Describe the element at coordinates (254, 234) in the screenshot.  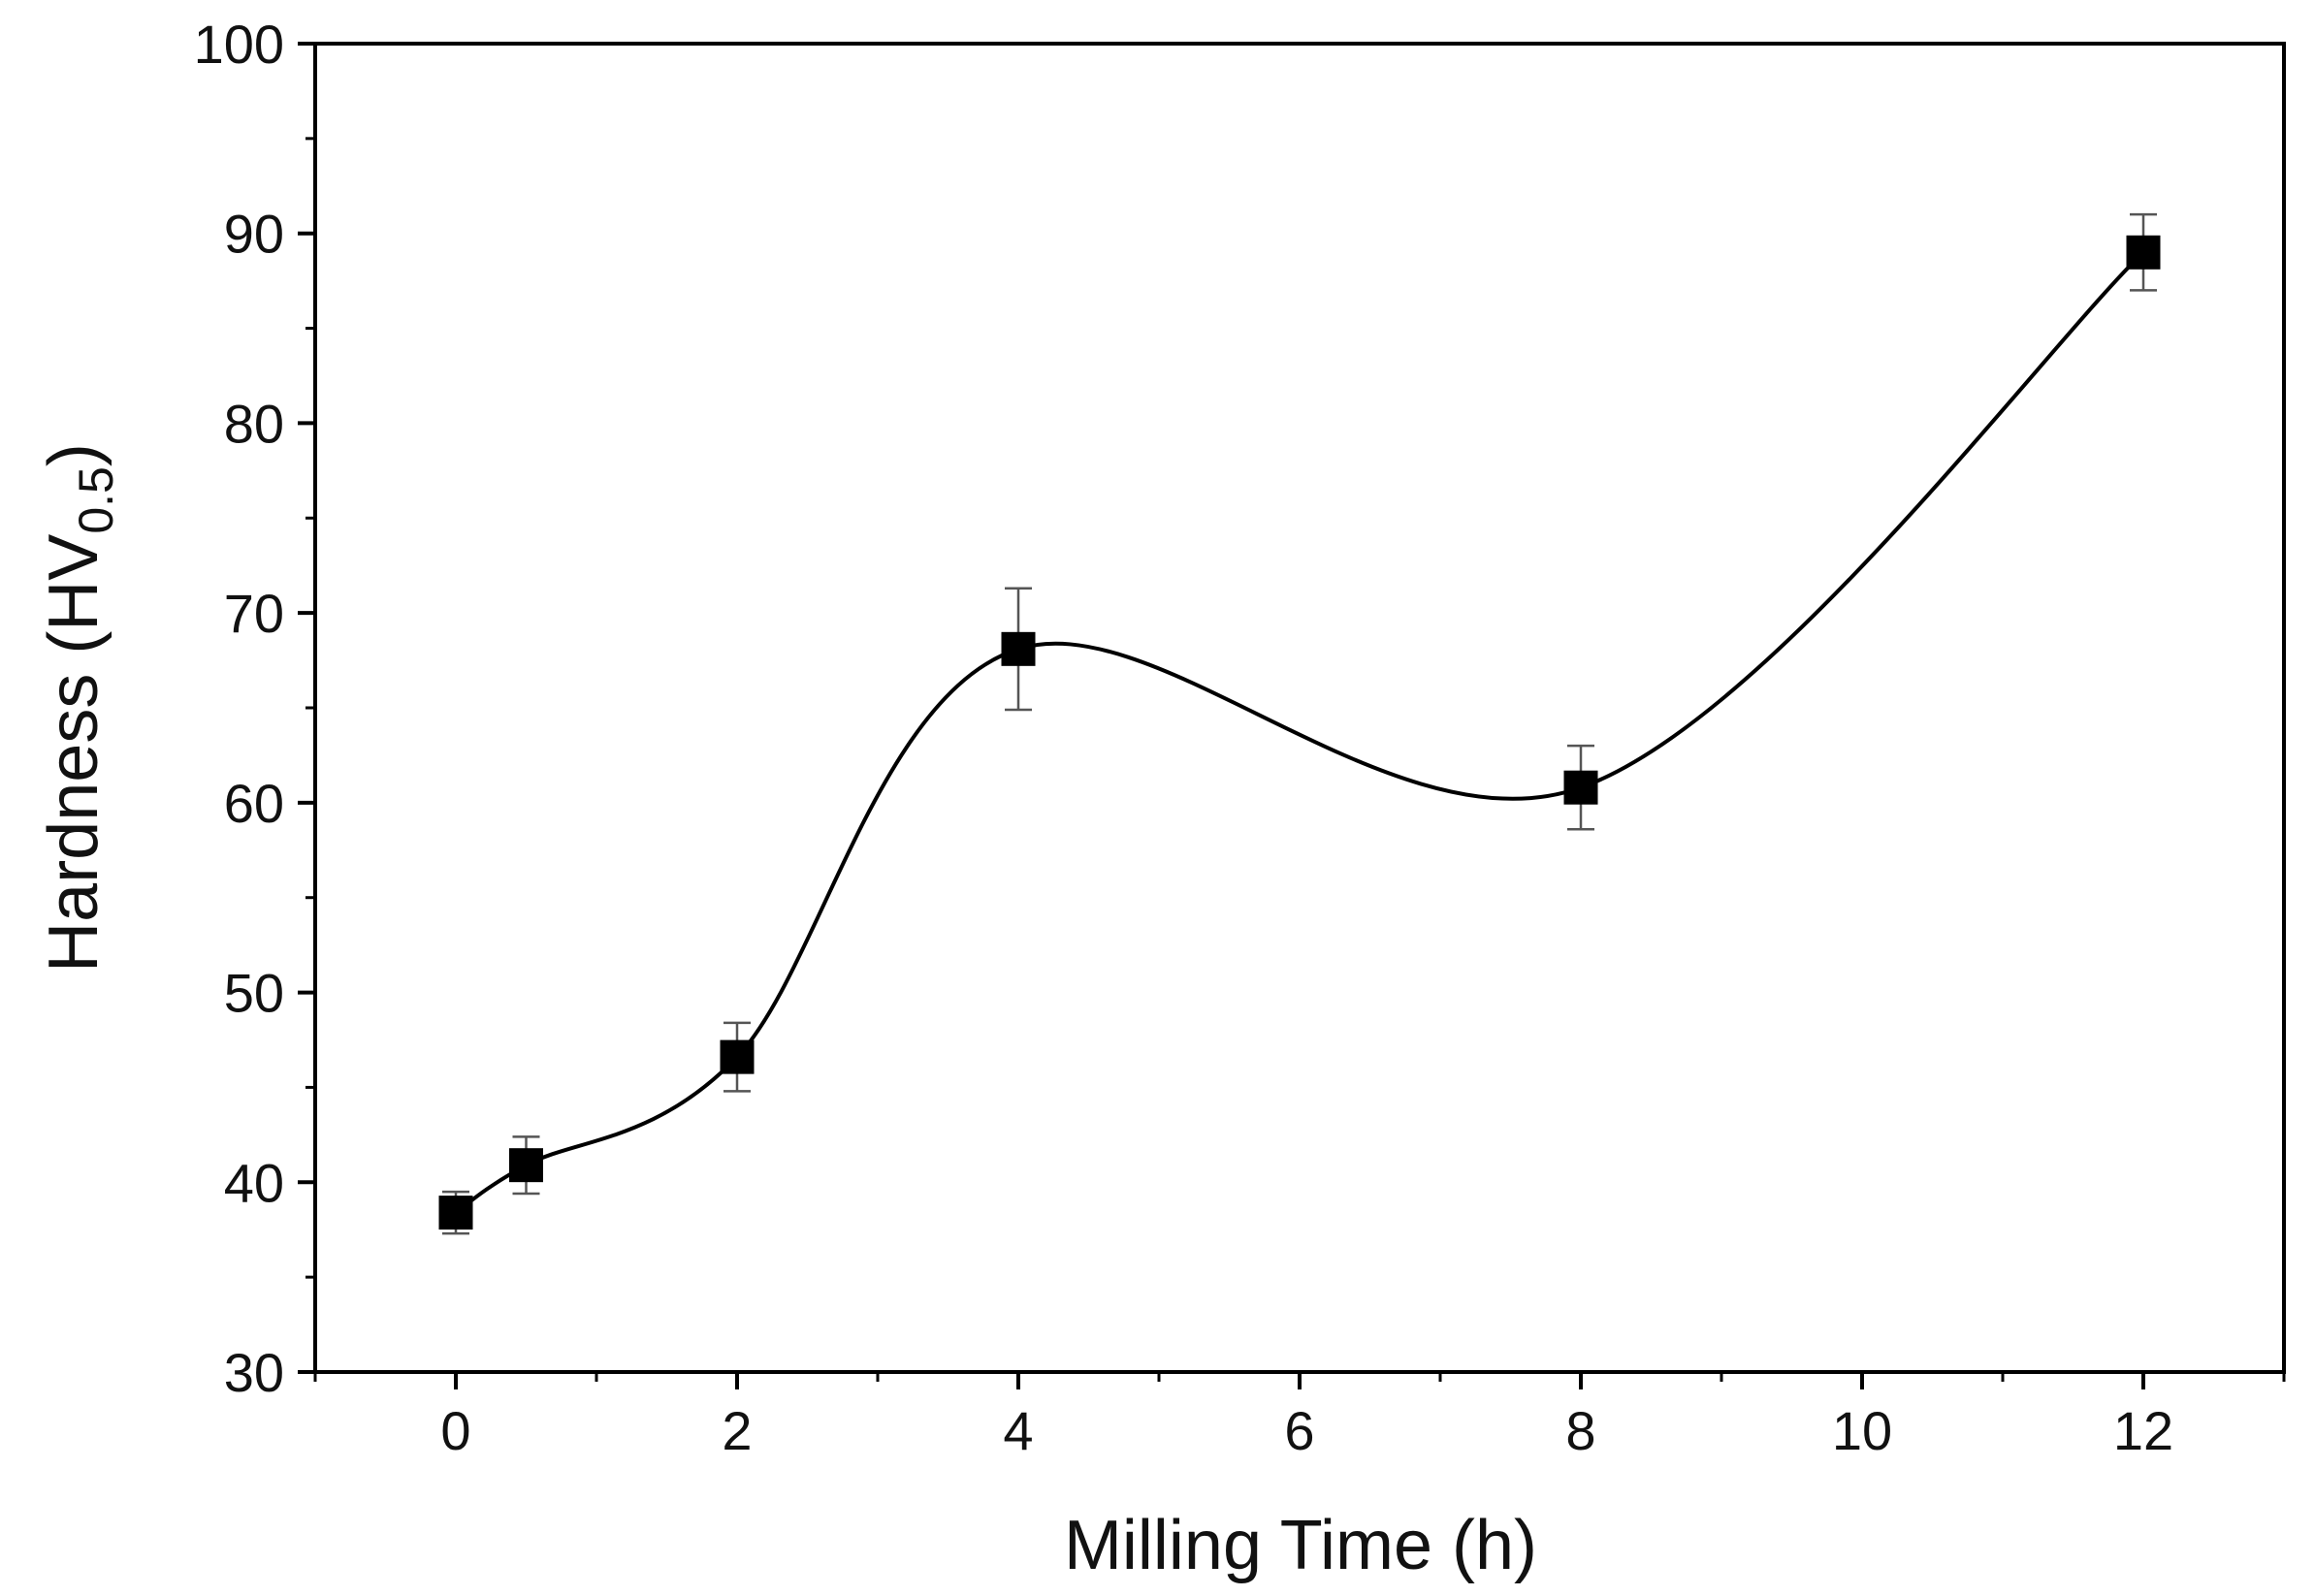
I see `y-tick-label: 90` at that location.